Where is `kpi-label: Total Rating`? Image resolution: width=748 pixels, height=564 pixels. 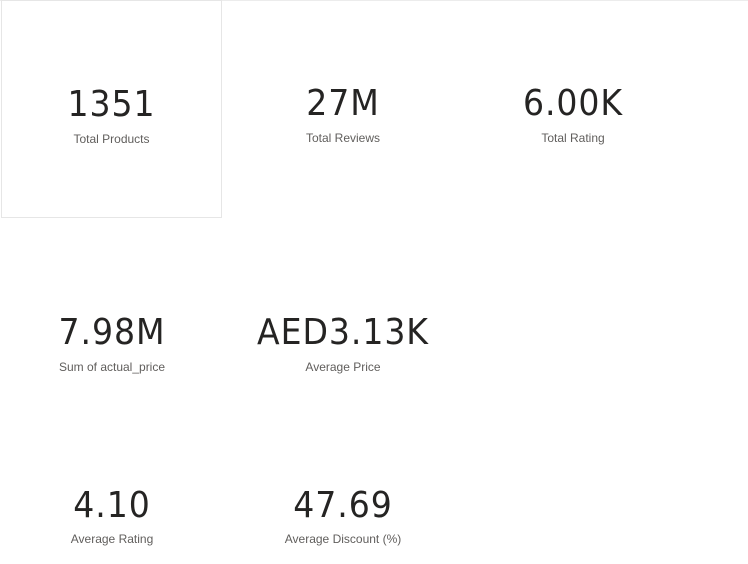
kpi-label: Total Rating is located at coordinates (573, 138).